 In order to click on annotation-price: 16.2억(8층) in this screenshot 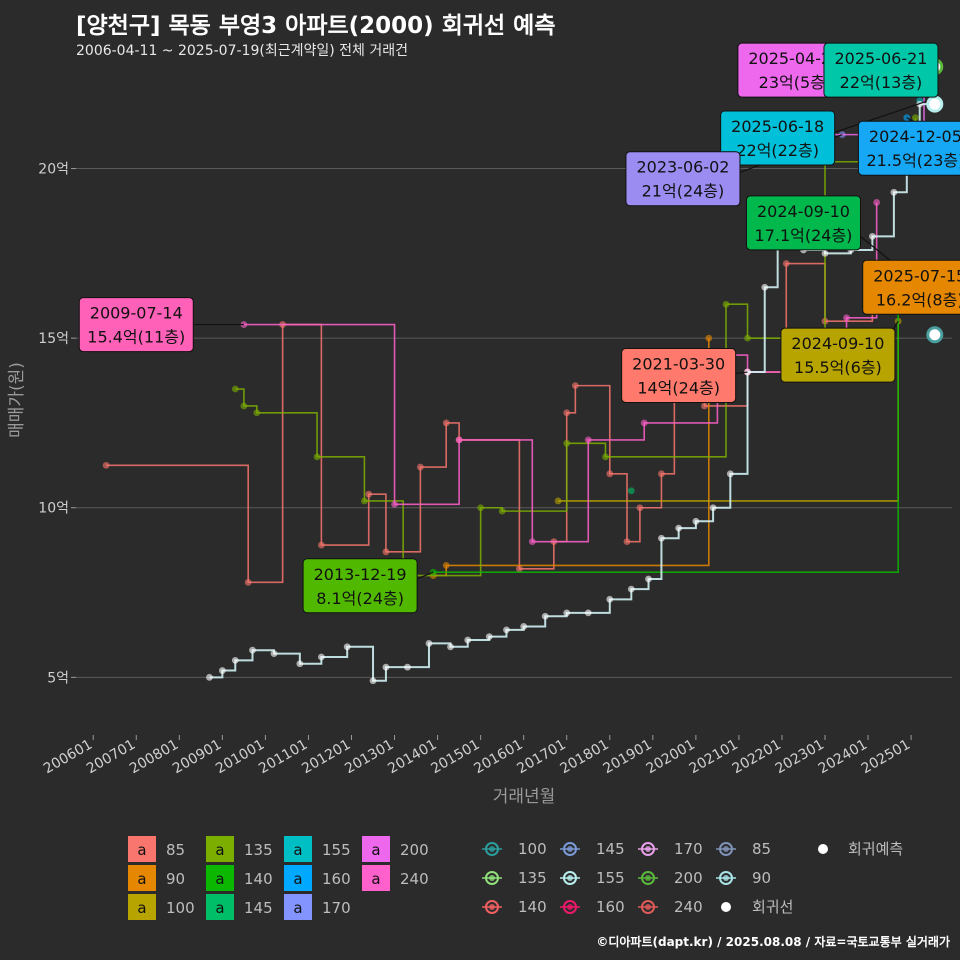, I will do `click(918, 299)`.